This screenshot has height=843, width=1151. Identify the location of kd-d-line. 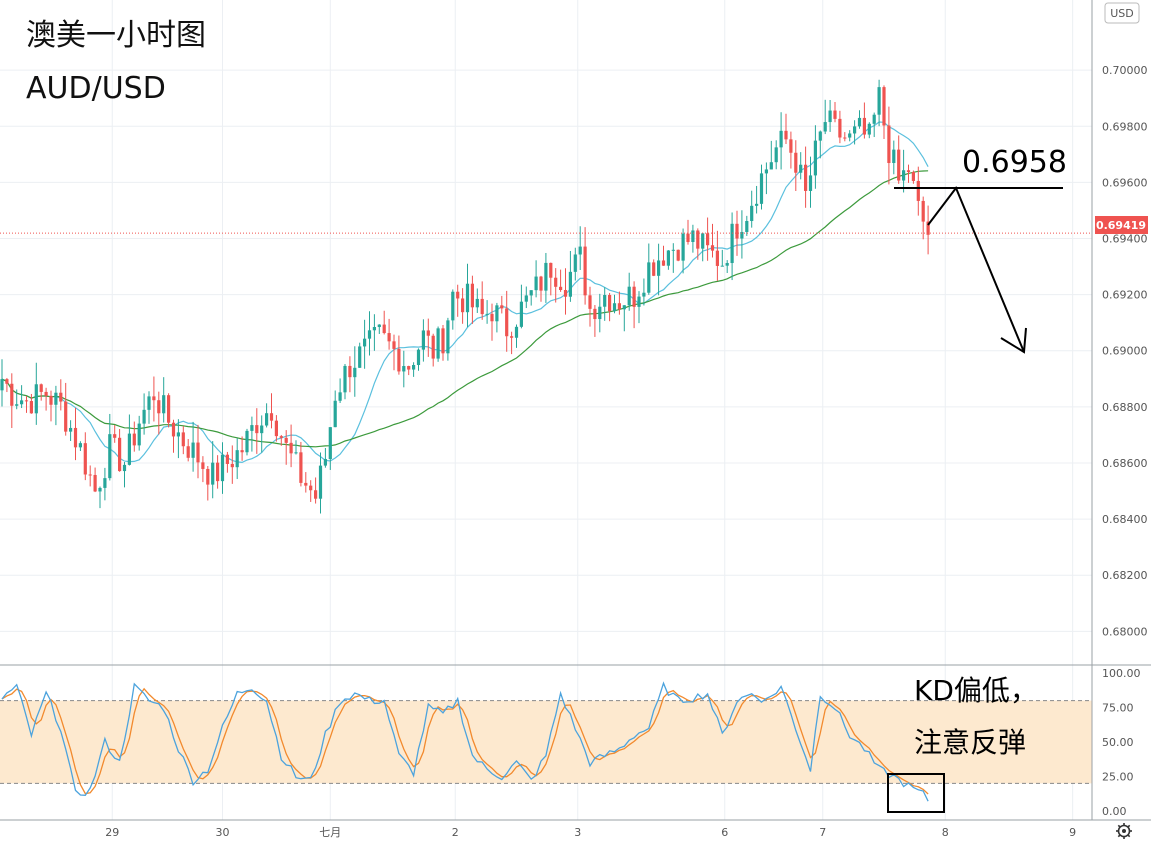
(465, 741).